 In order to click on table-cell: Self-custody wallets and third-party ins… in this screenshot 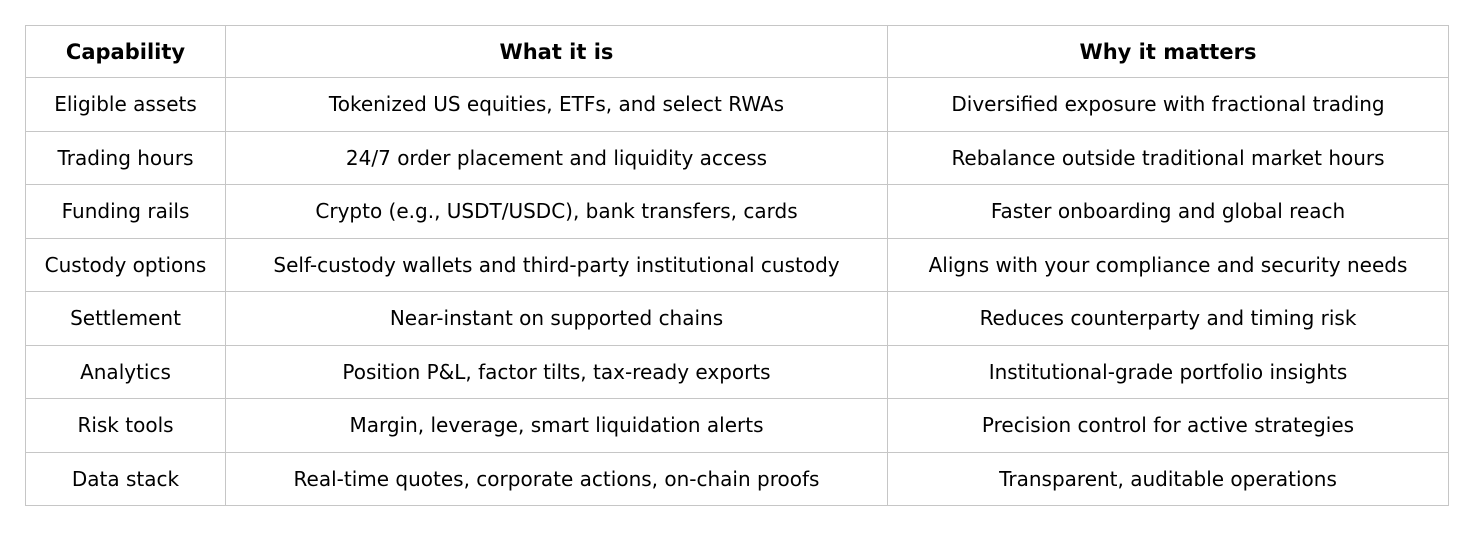, I will do `click(556, 264)`.